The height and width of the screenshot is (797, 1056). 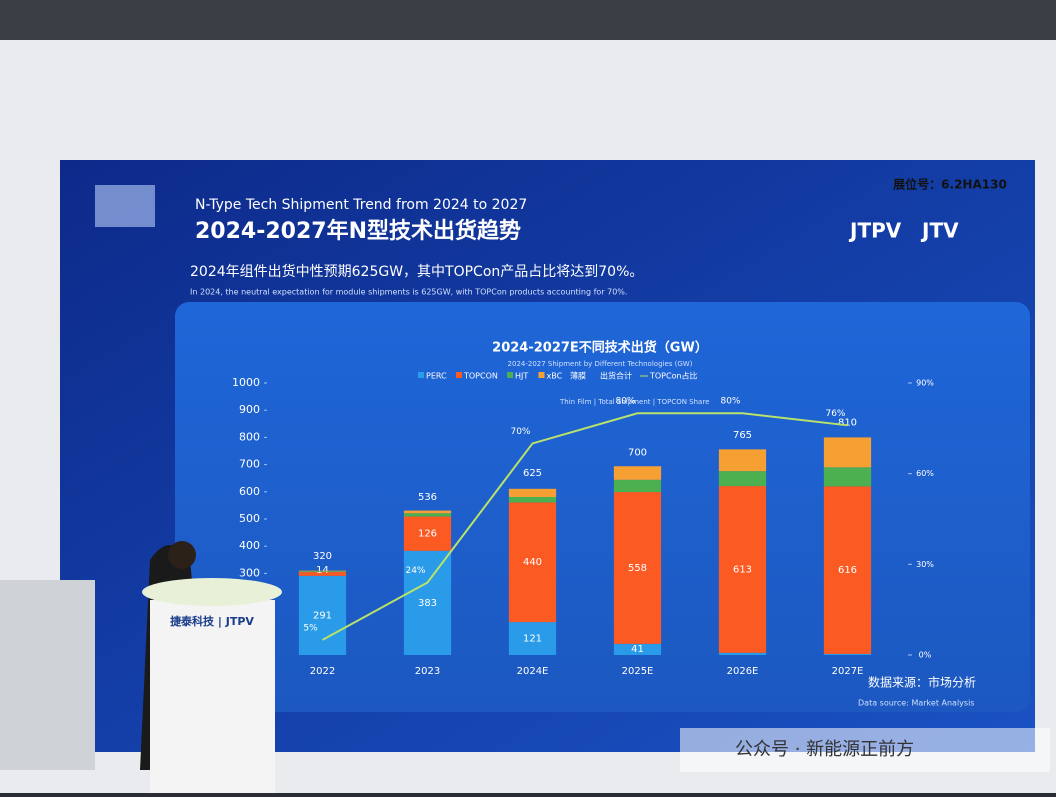 I want to click on watermark-bg, so click(x=865, y=750).